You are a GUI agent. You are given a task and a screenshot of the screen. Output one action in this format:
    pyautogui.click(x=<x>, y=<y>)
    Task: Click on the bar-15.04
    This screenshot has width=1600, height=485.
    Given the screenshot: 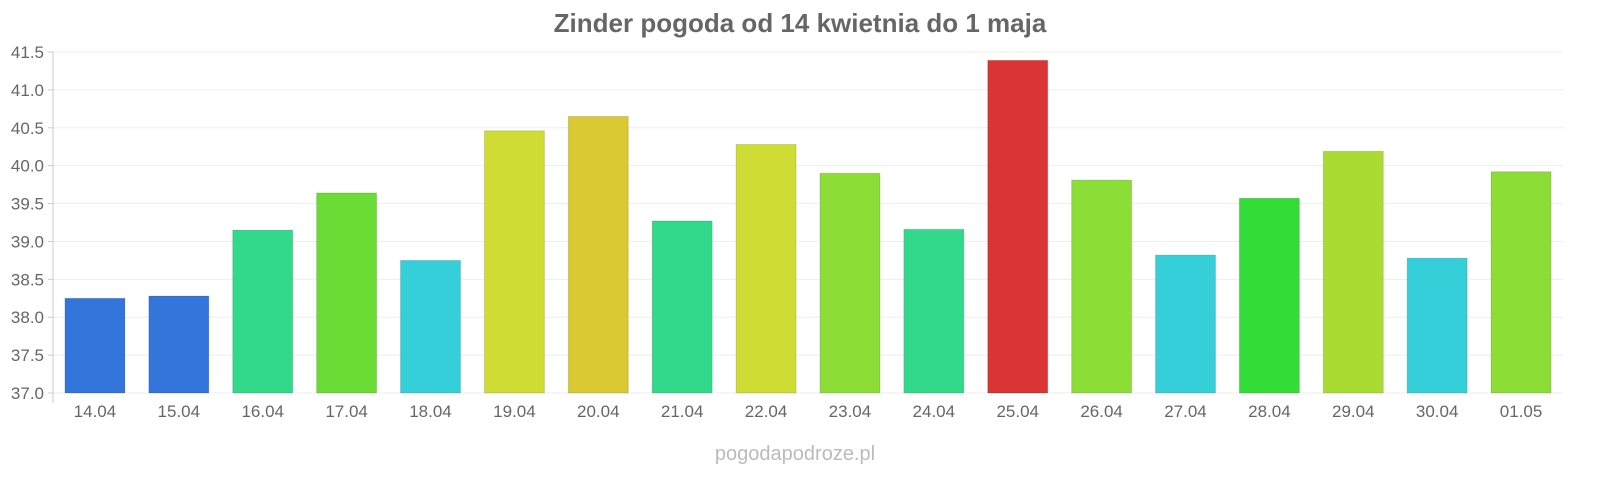 What is the action you would take?
    pyautogui.click(x=179, y=344)
    